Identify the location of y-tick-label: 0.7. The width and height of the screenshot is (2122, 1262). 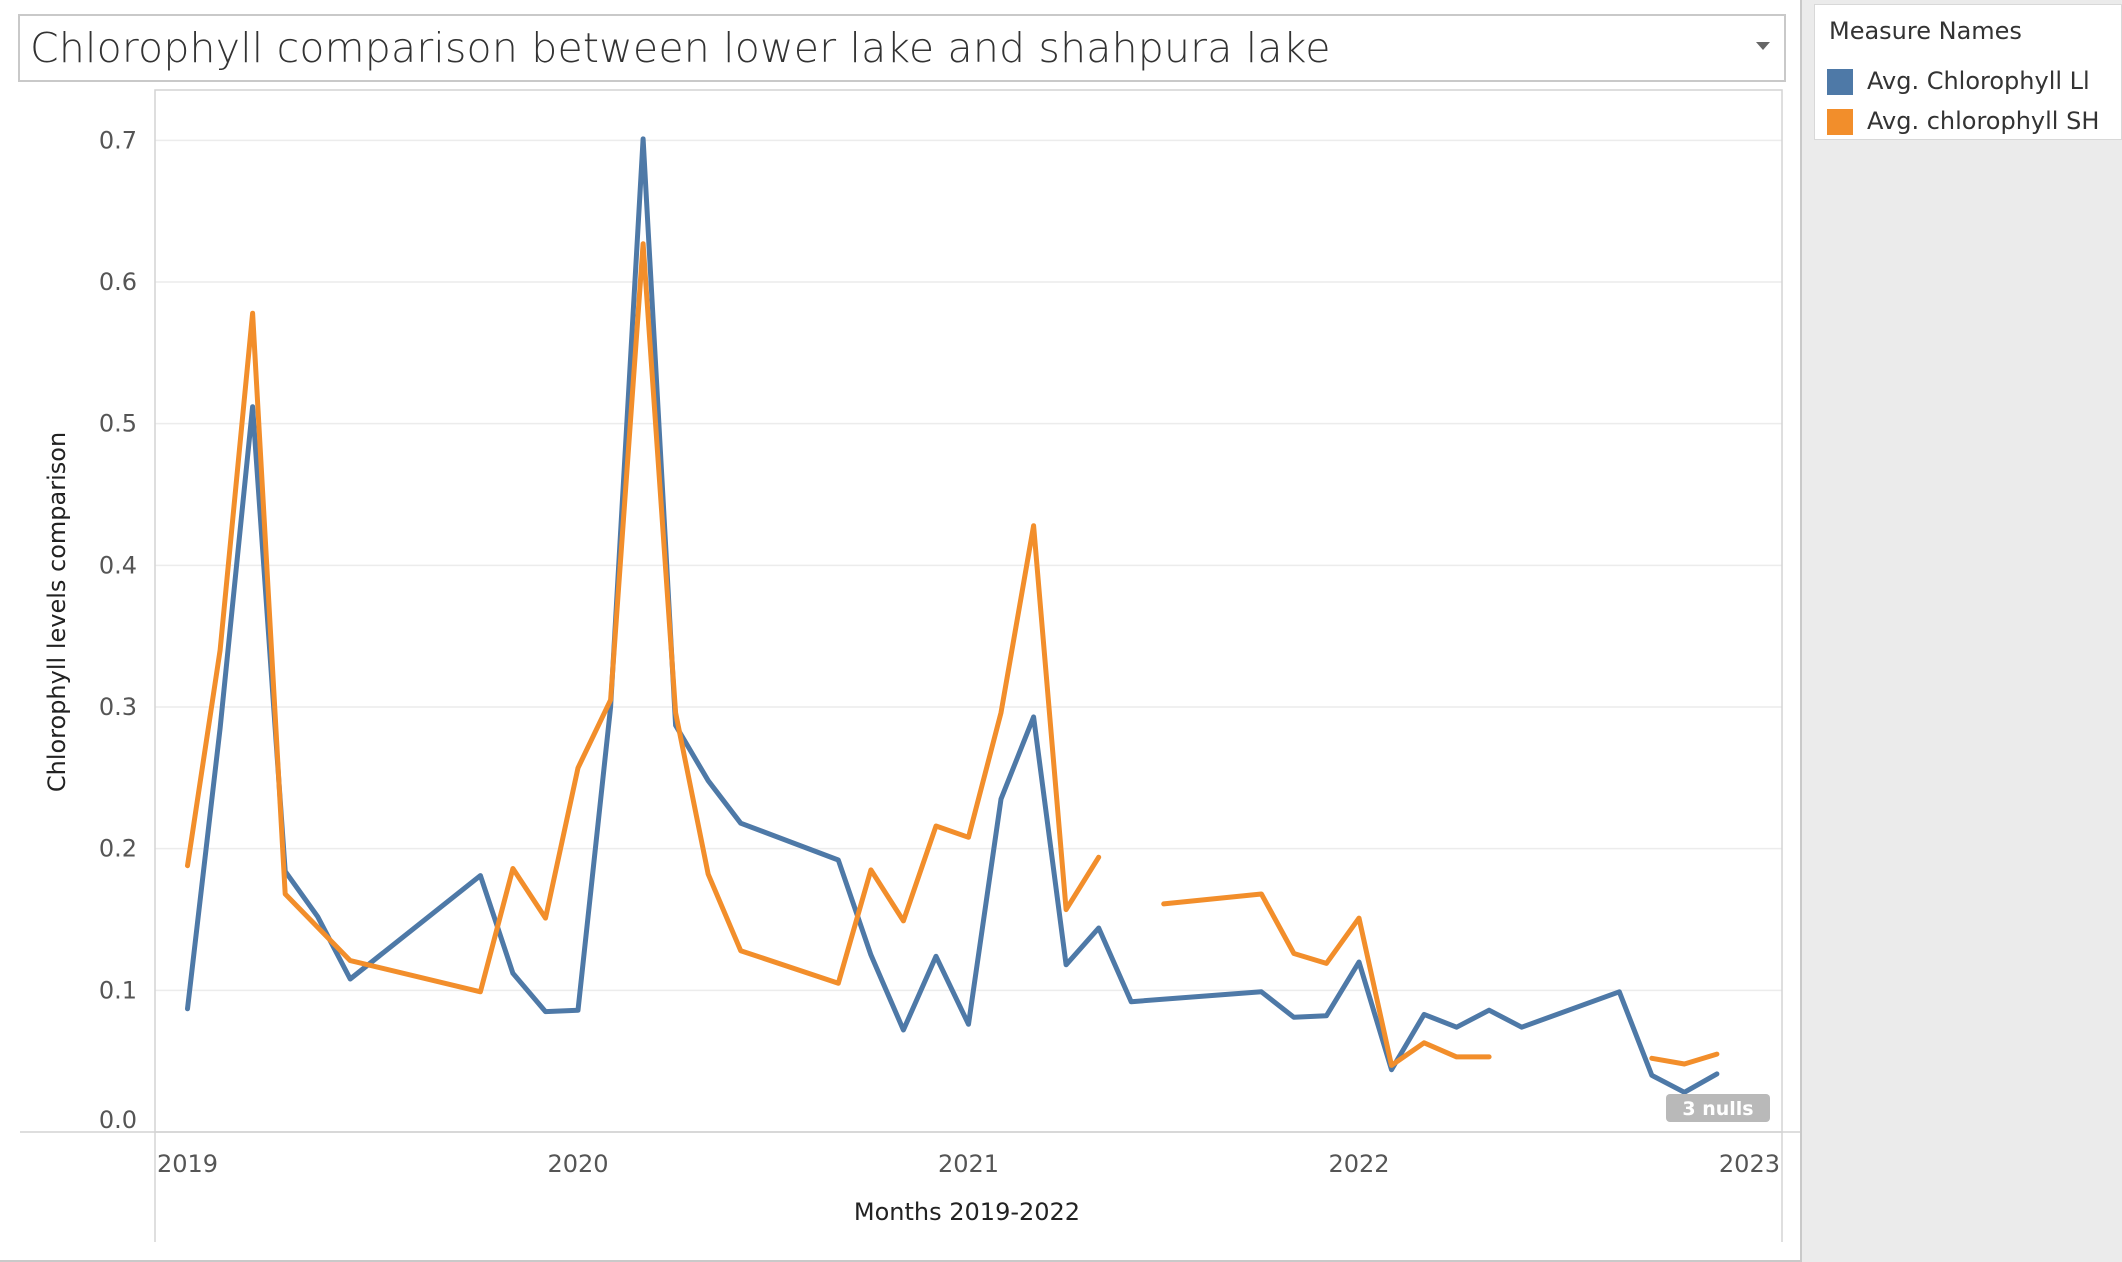
(118, 140).